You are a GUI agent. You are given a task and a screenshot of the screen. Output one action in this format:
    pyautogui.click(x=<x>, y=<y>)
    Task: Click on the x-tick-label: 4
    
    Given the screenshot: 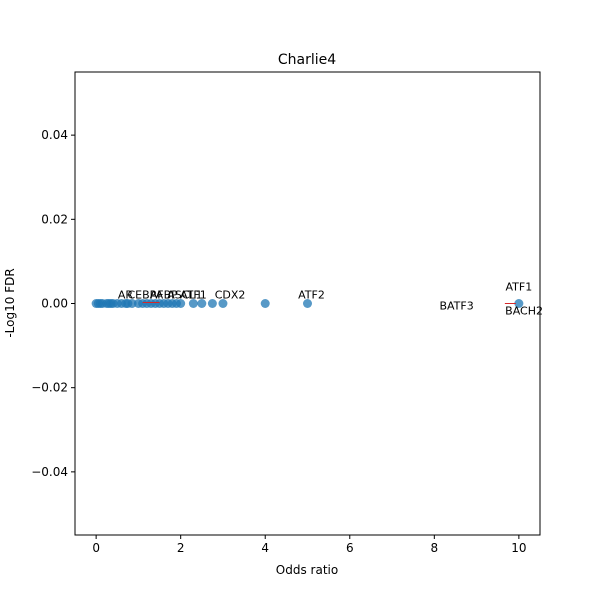 What is the action you would take?
    pyautogui.click(x=265, y=548)
    